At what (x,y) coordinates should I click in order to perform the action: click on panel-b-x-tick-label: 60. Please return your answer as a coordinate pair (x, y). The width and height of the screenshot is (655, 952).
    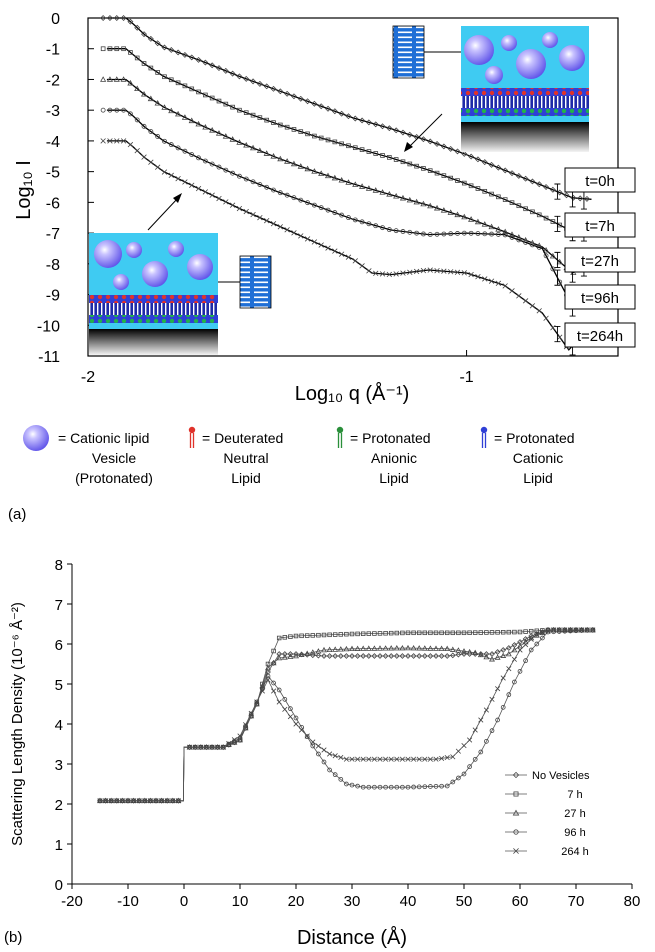
    Looking at the image, I should click on (520, 901).